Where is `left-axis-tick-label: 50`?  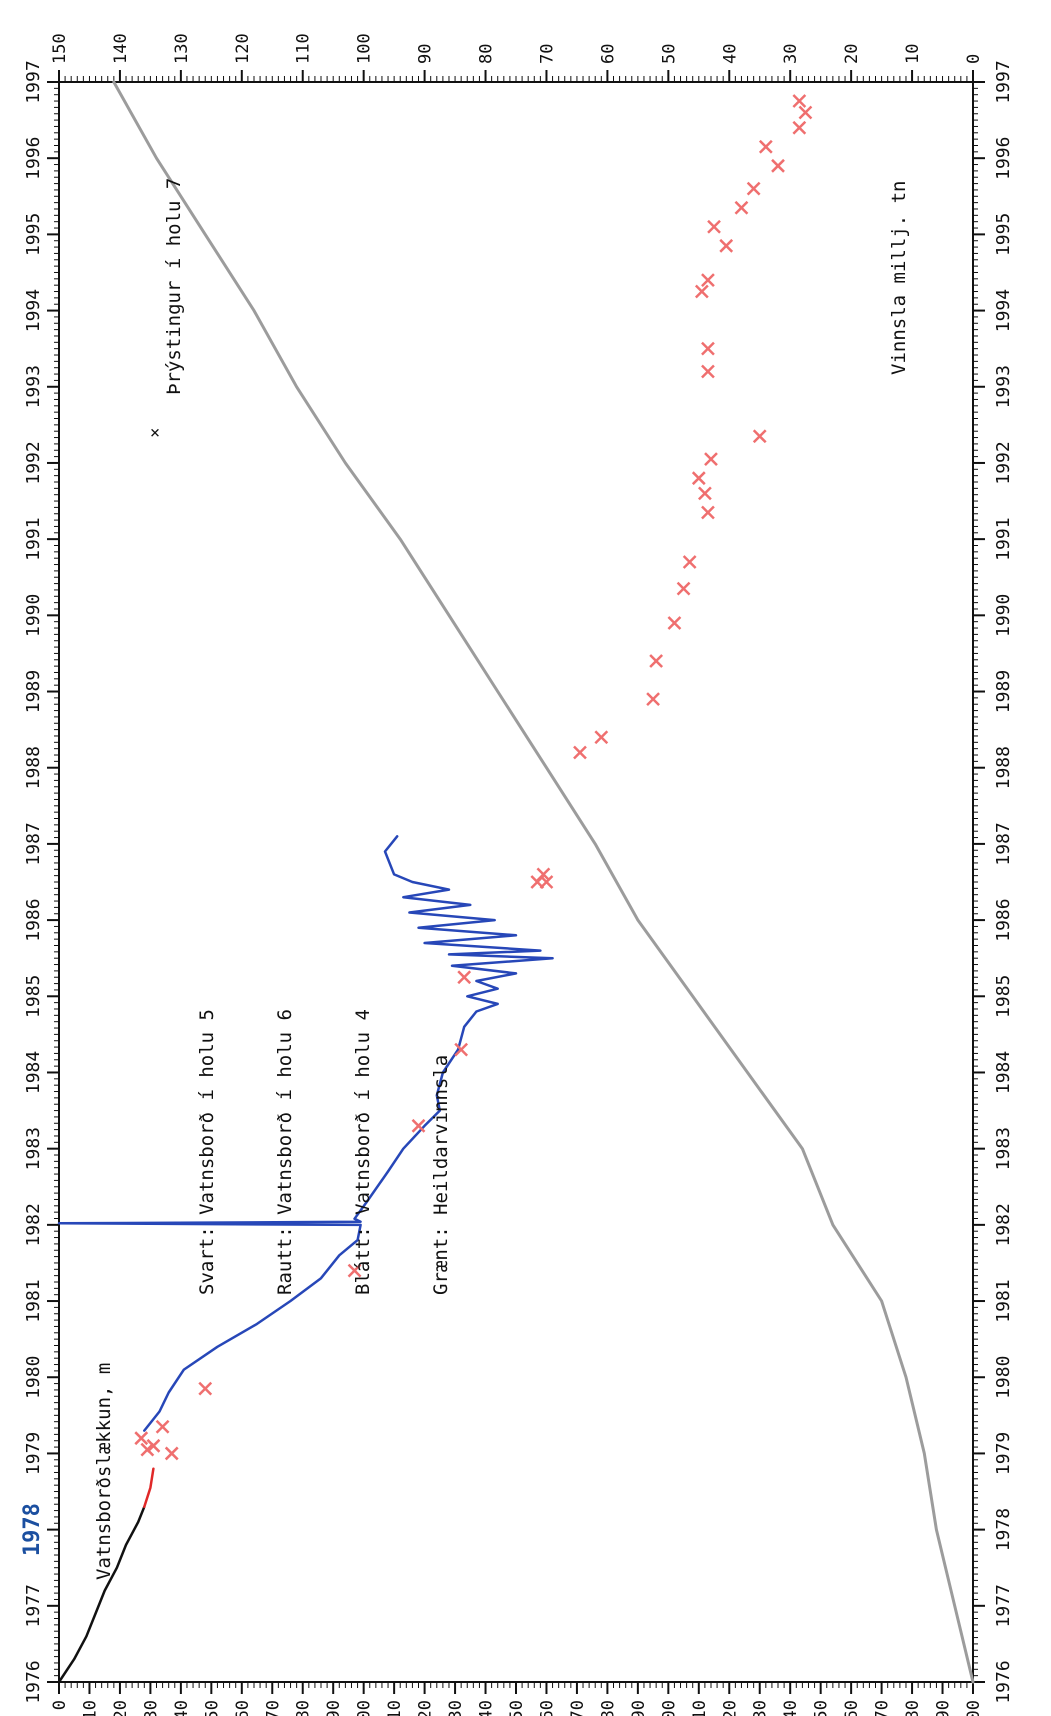
left-axis-tick-label: 50 is located at coordinates (212, 1708).